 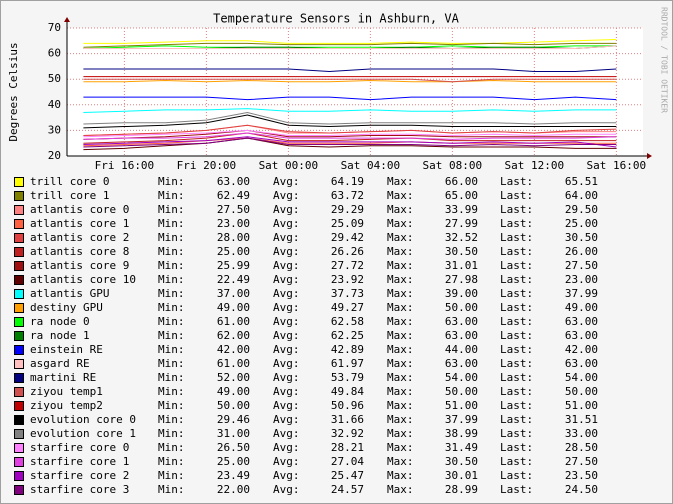 I want to click on legend-stat: 54.00, so click(x=581, y=377).